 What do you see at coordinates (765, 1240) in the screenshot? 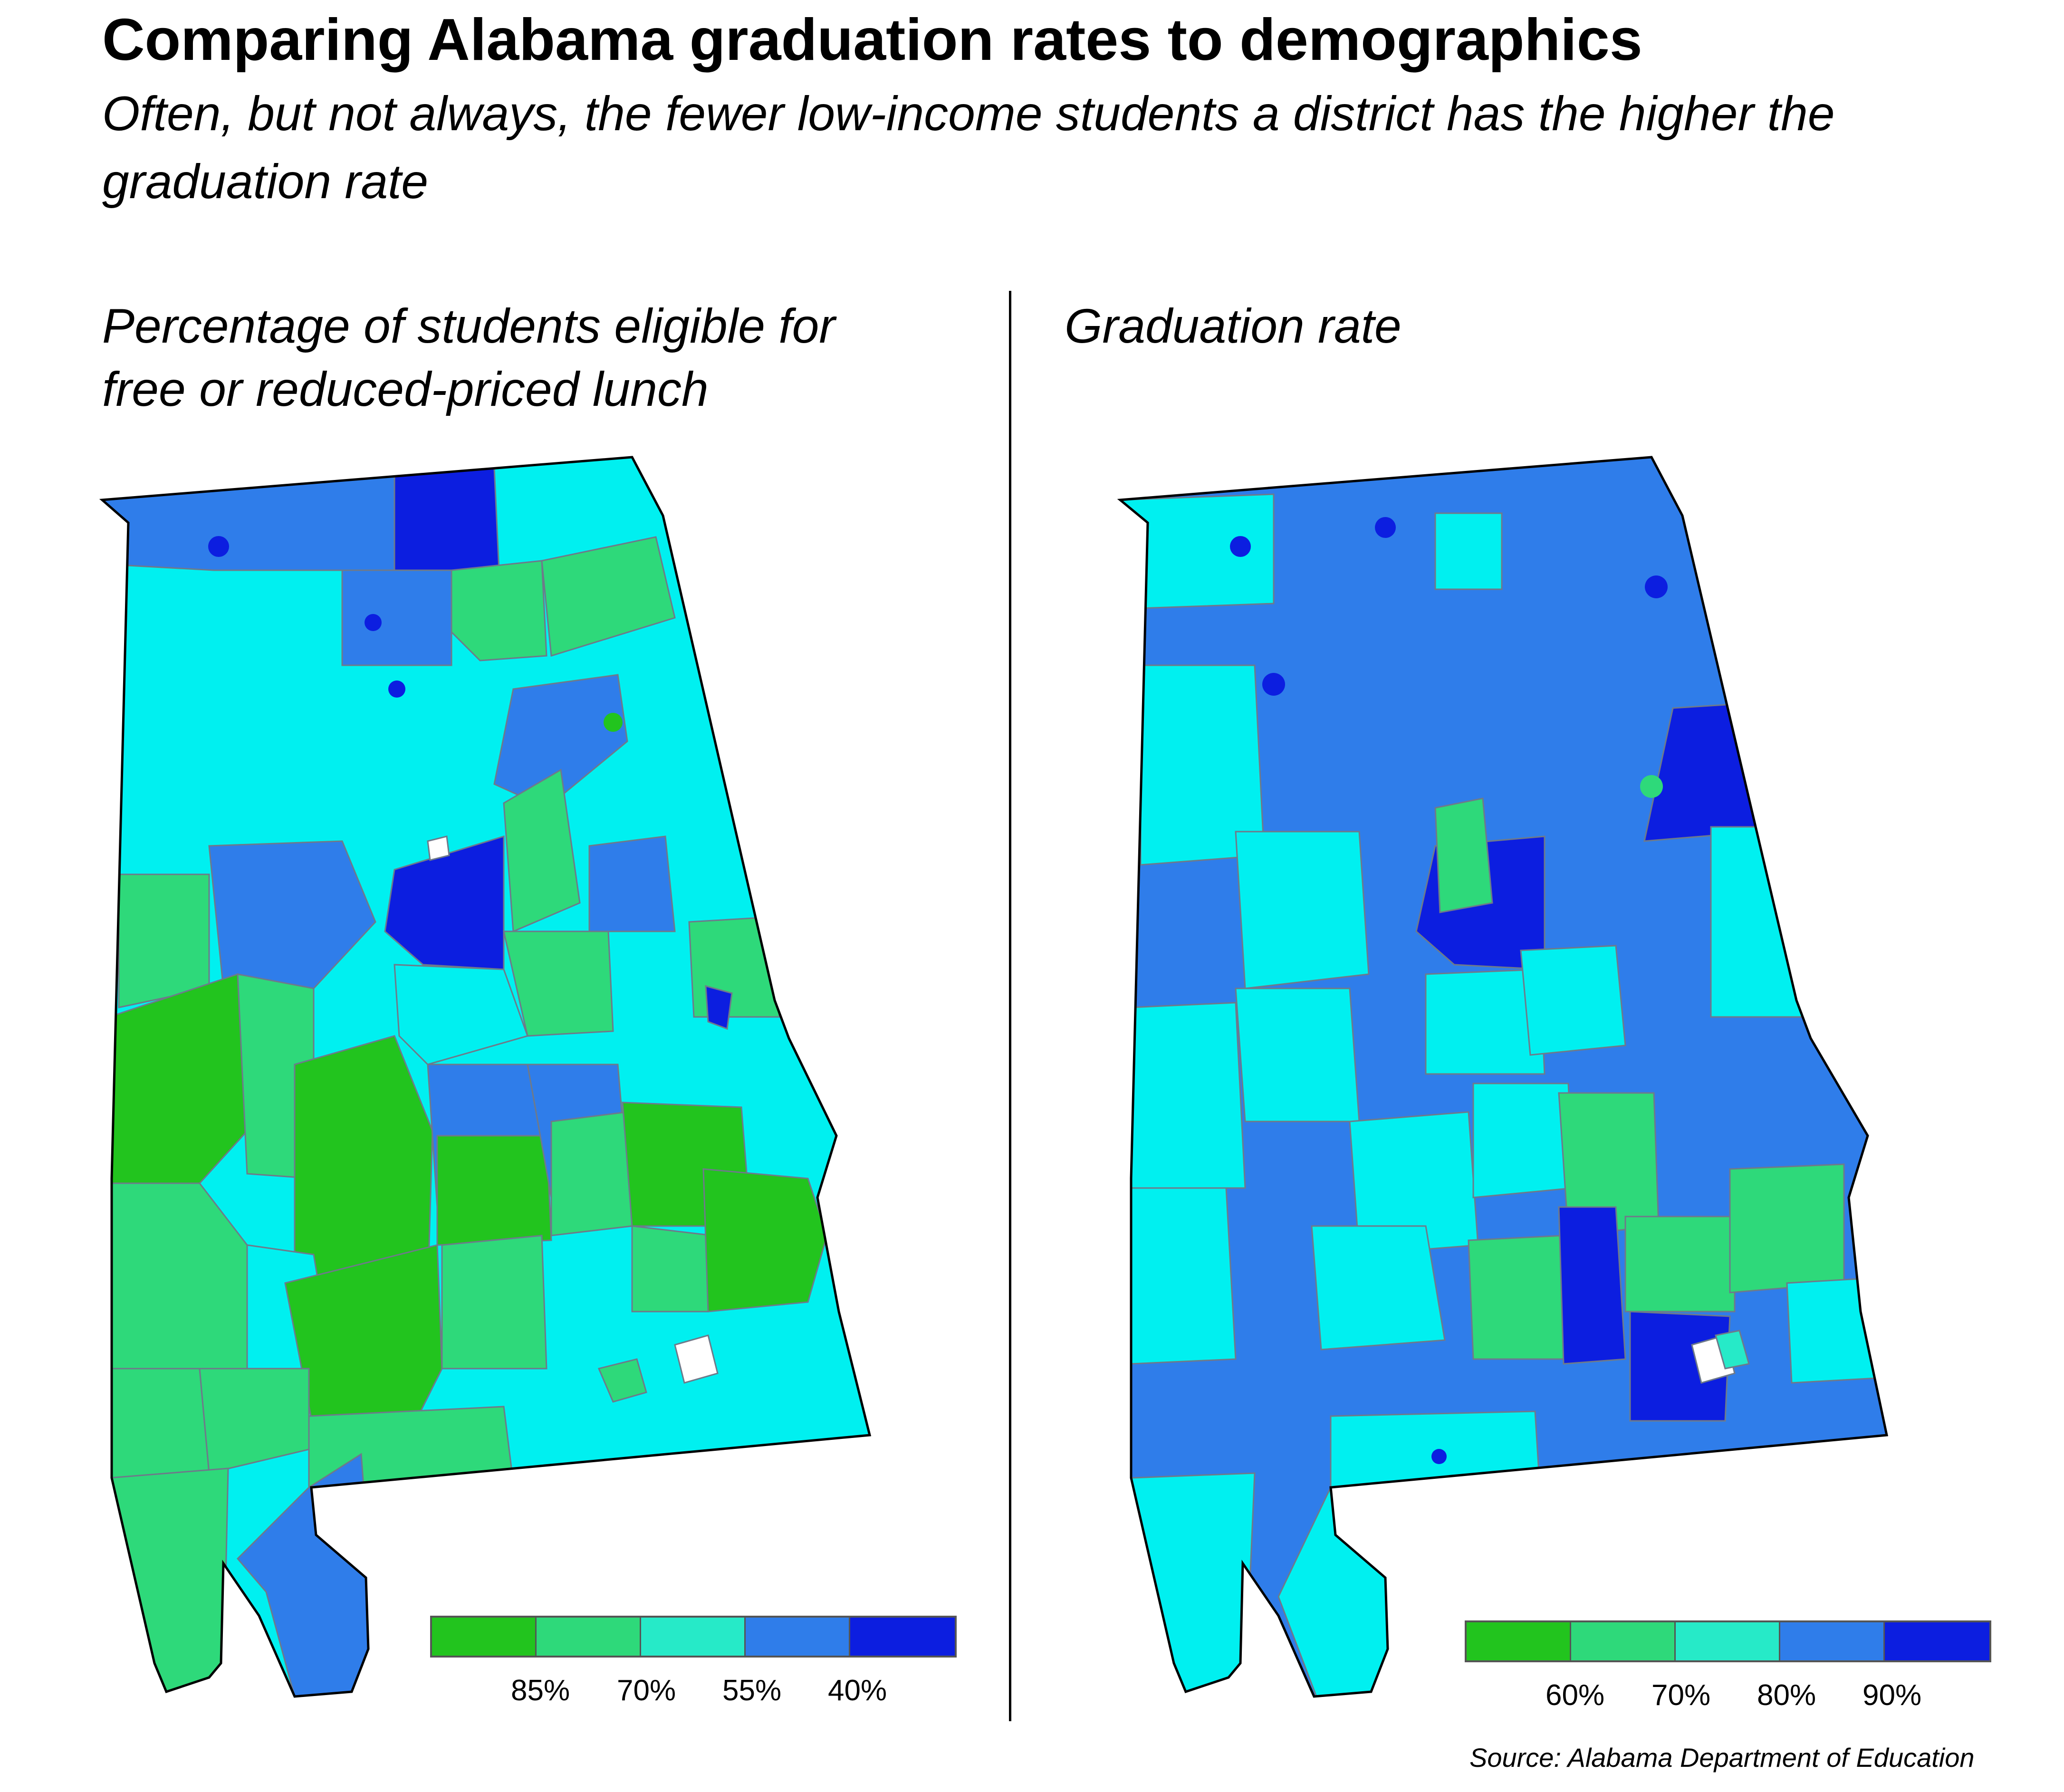
I see `left-county-barbour` at bounding box center [765, 1240].